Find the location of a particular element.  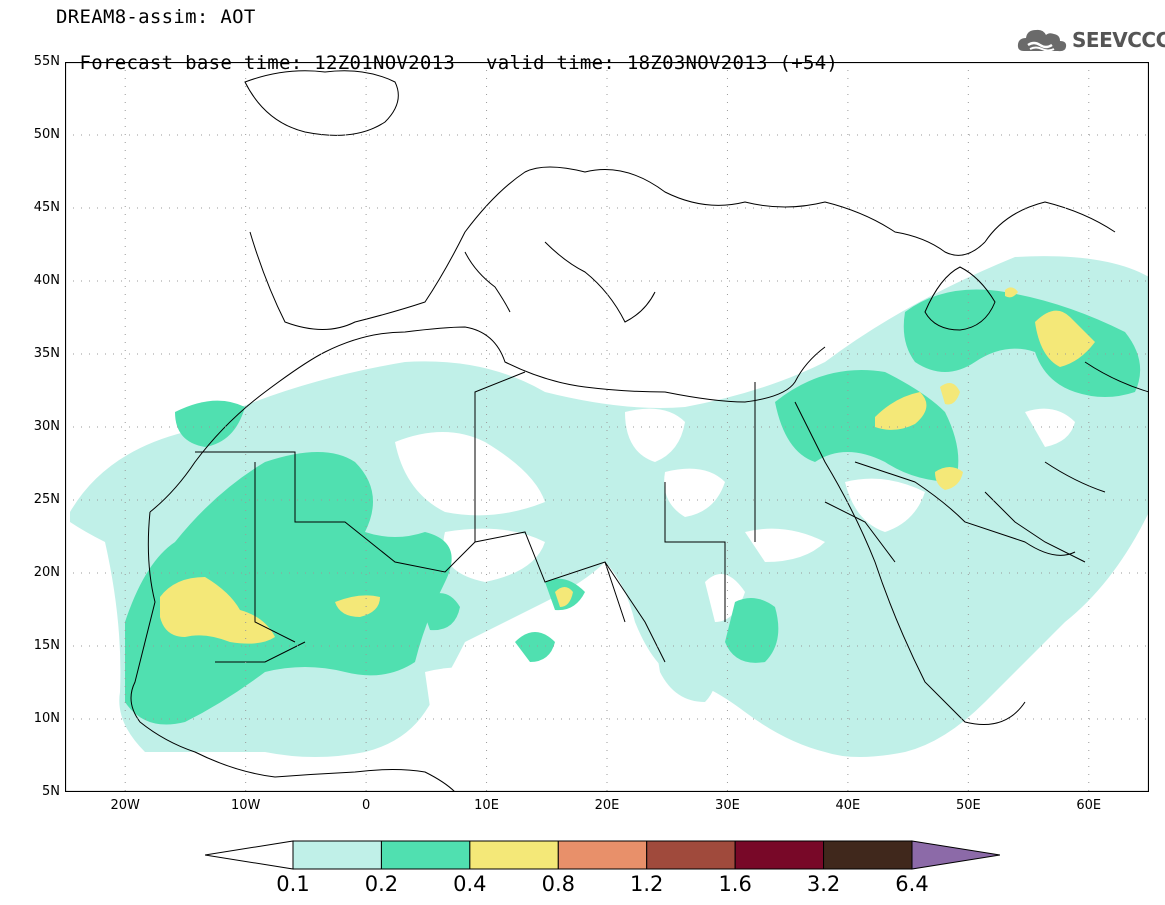

lat-label: 20N is located at coordinates (46, 572).